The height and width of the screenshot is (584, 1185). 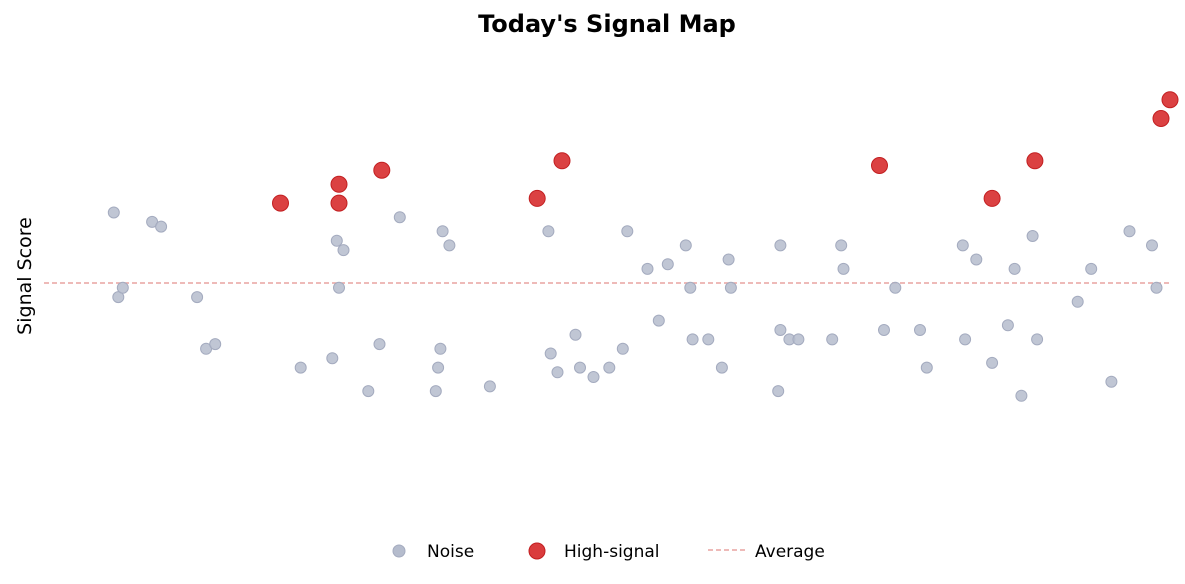 I want to click on legend-marker-noise, so click(x=399, y=551).